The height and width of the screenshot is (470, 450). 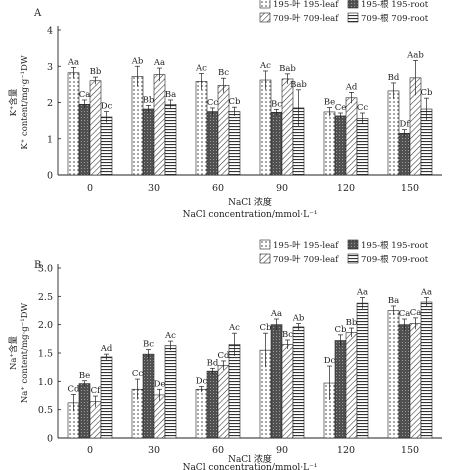 What do you see at coordinates (250, 215) in the screenshot?
I see `x-axis-title-en: NaCl concentration/mmol·L⁻¹` at bounding box center [250, 215].